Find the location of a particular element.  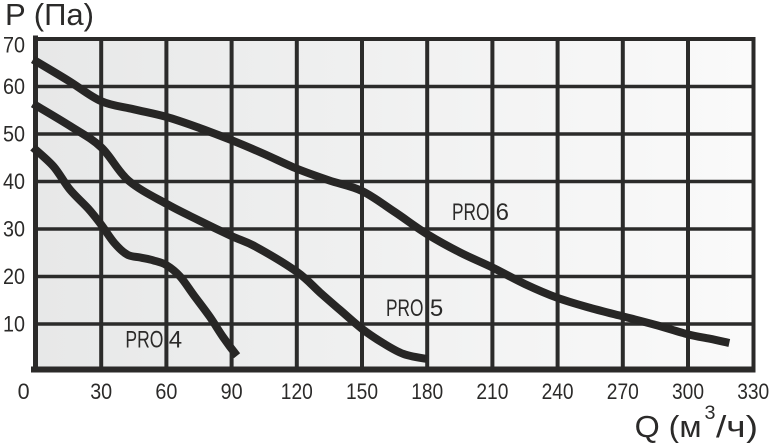

svg-text: 120 is located at coordinates (297, 391).